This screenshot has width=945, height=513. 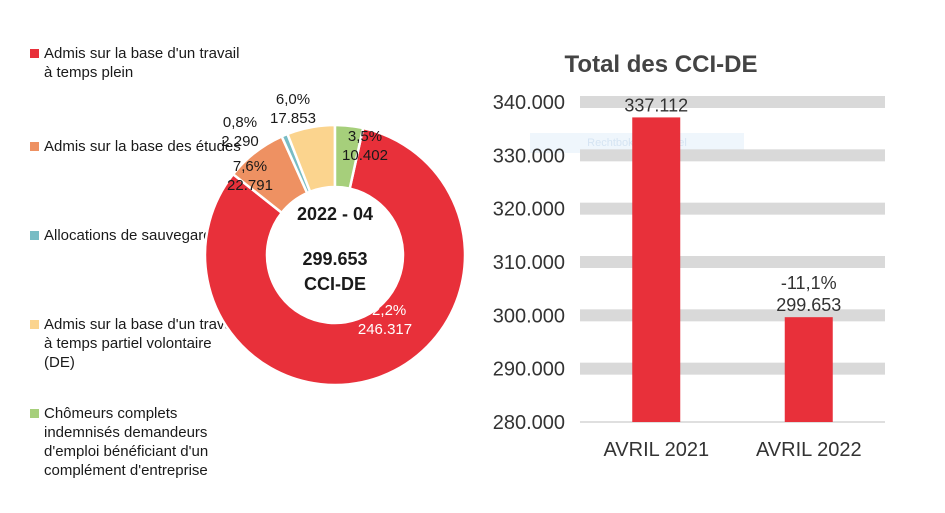 What do you see at coordinates (385, 329) in the screenshot?
I see `slice-value-label: 246.317` at bounding box center [385, 329].